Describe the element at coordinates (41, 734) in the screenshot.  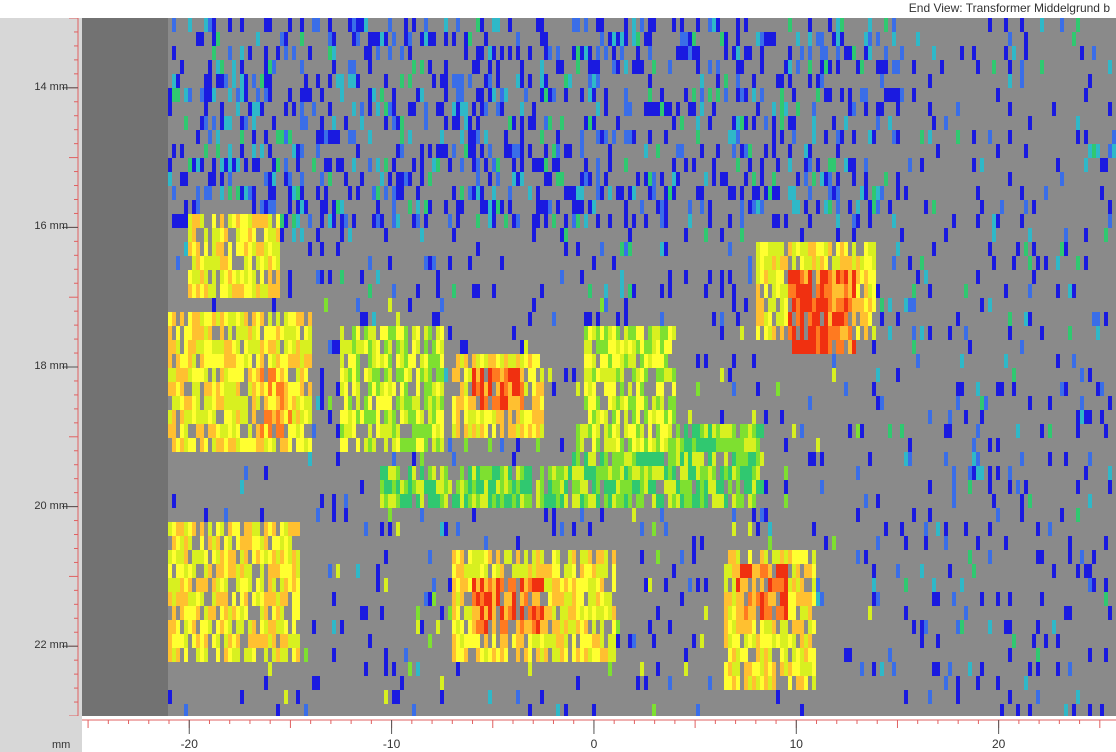
I see `axis-unit-corner: mm` at that location.